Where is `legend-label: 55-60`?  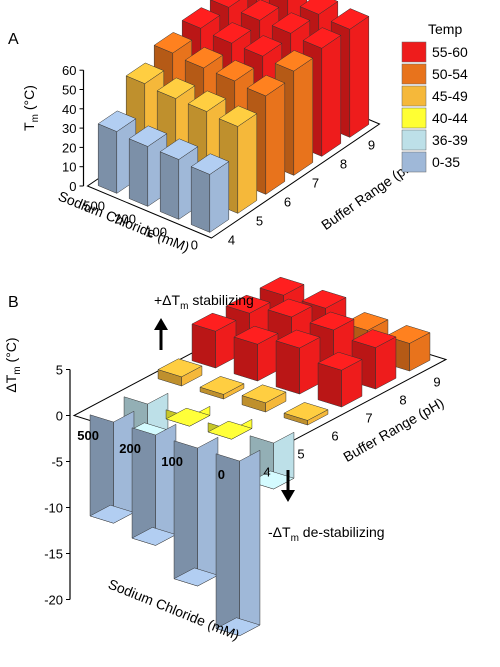
legend-label: 55-60 is located at coordinates (450, 52).